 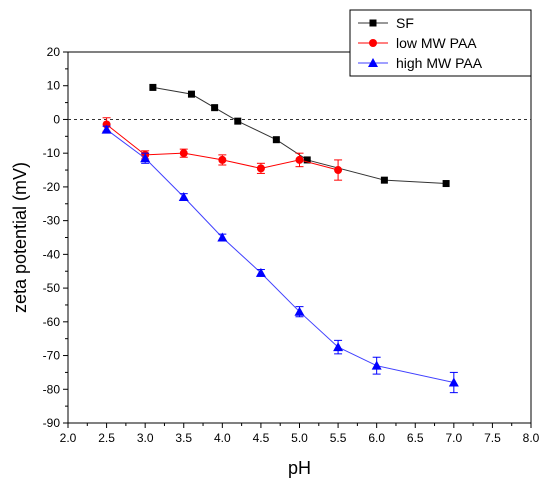 What do you see at coordinates (54, 52) in the screenshot?
I see `y-tick-label: 20` at bounding box center [54, 52].